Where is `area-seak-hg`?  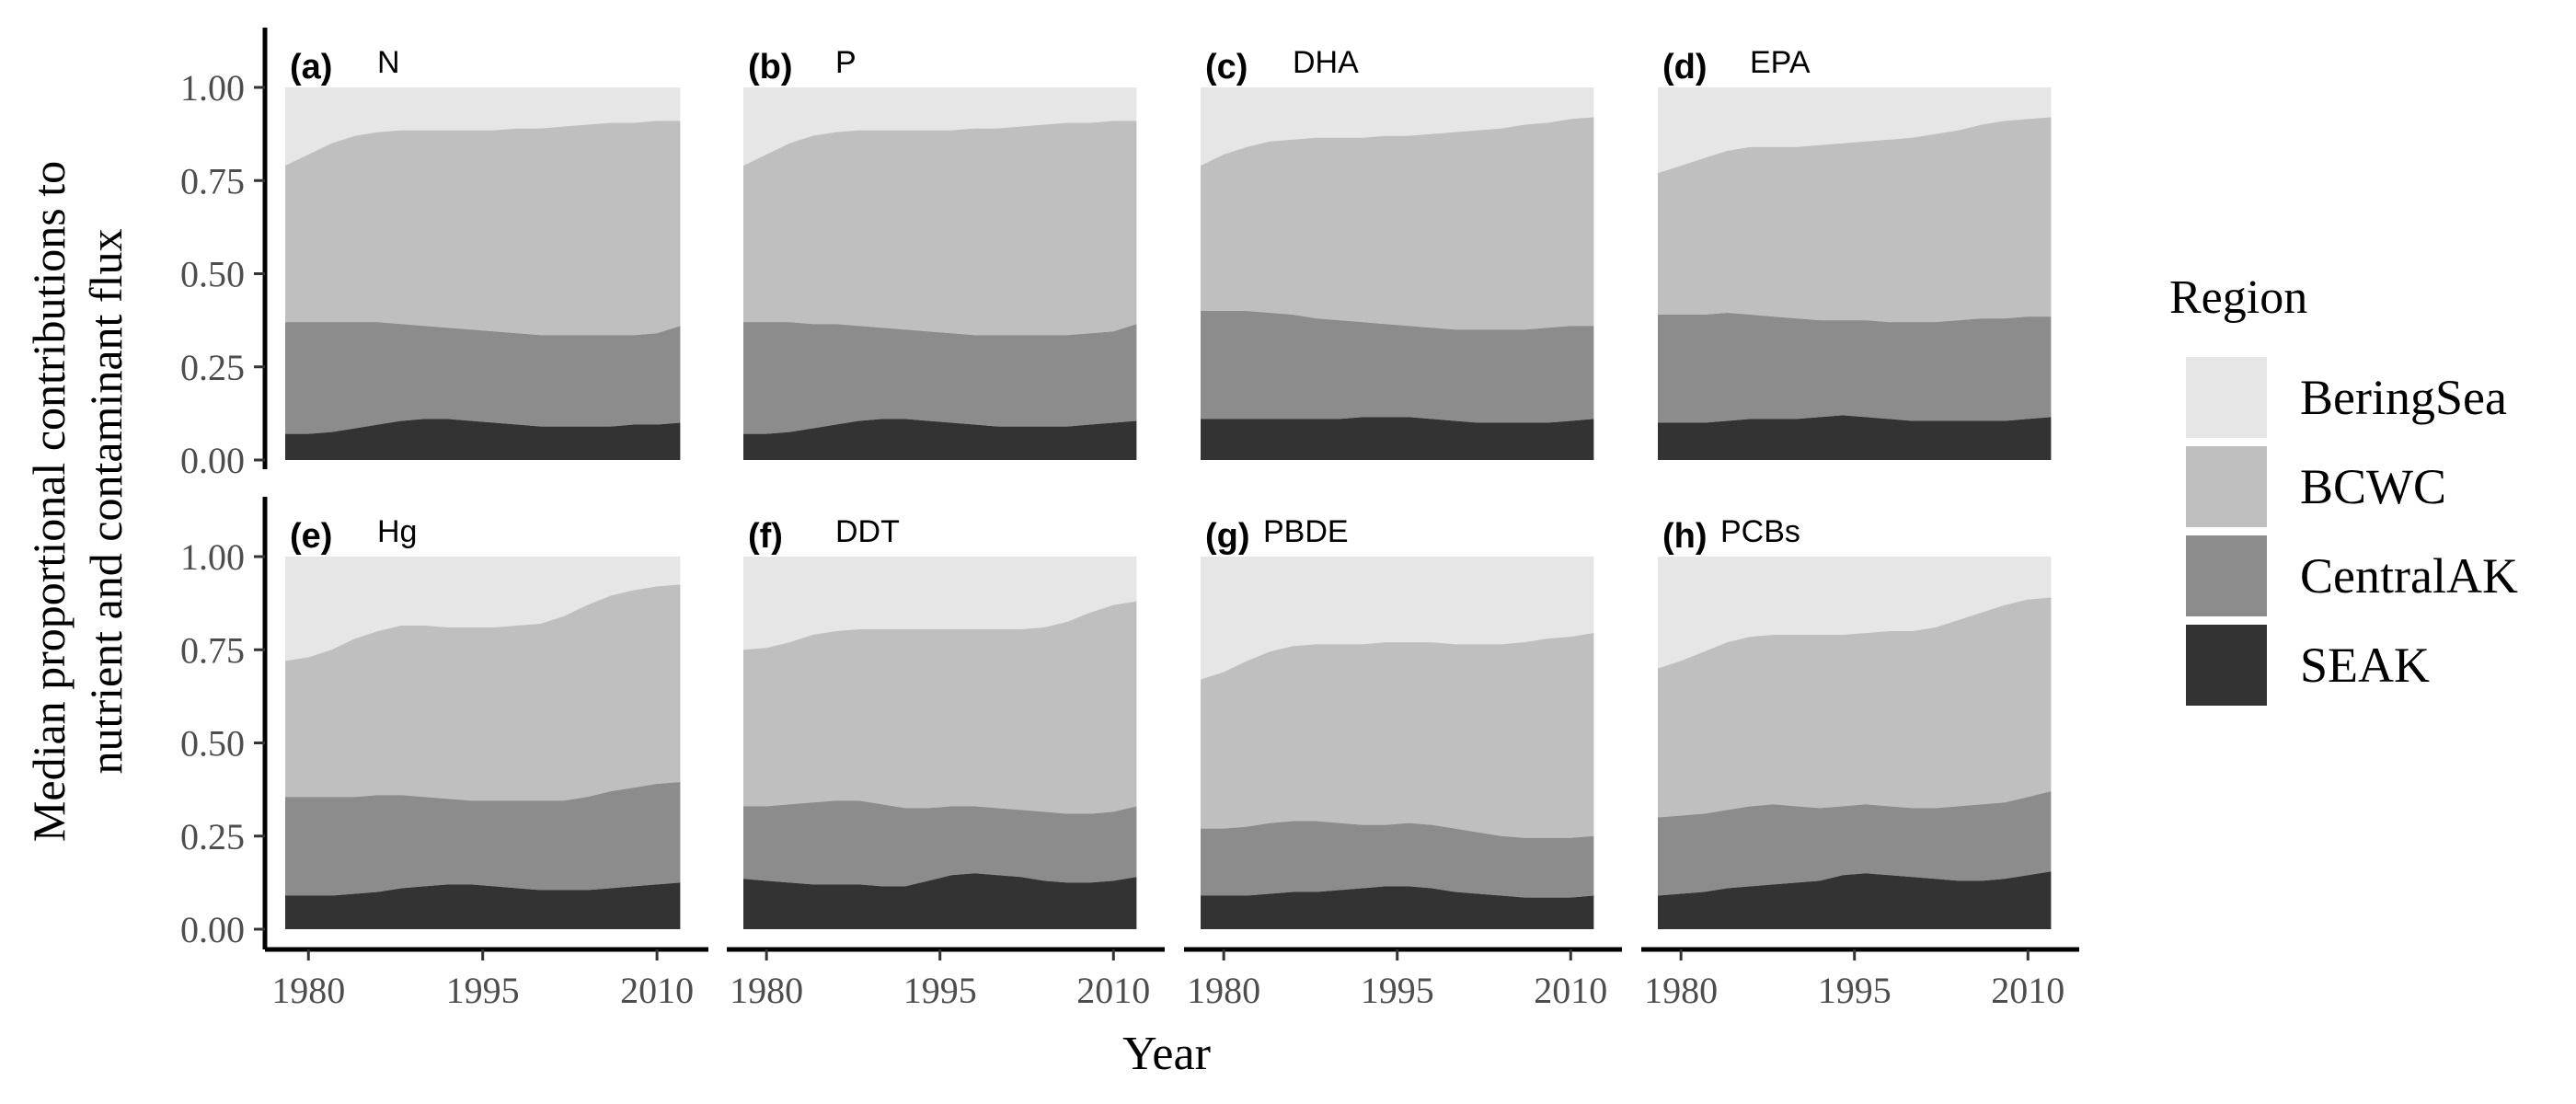 area-seak-hg is located at coordinates (483, 905).